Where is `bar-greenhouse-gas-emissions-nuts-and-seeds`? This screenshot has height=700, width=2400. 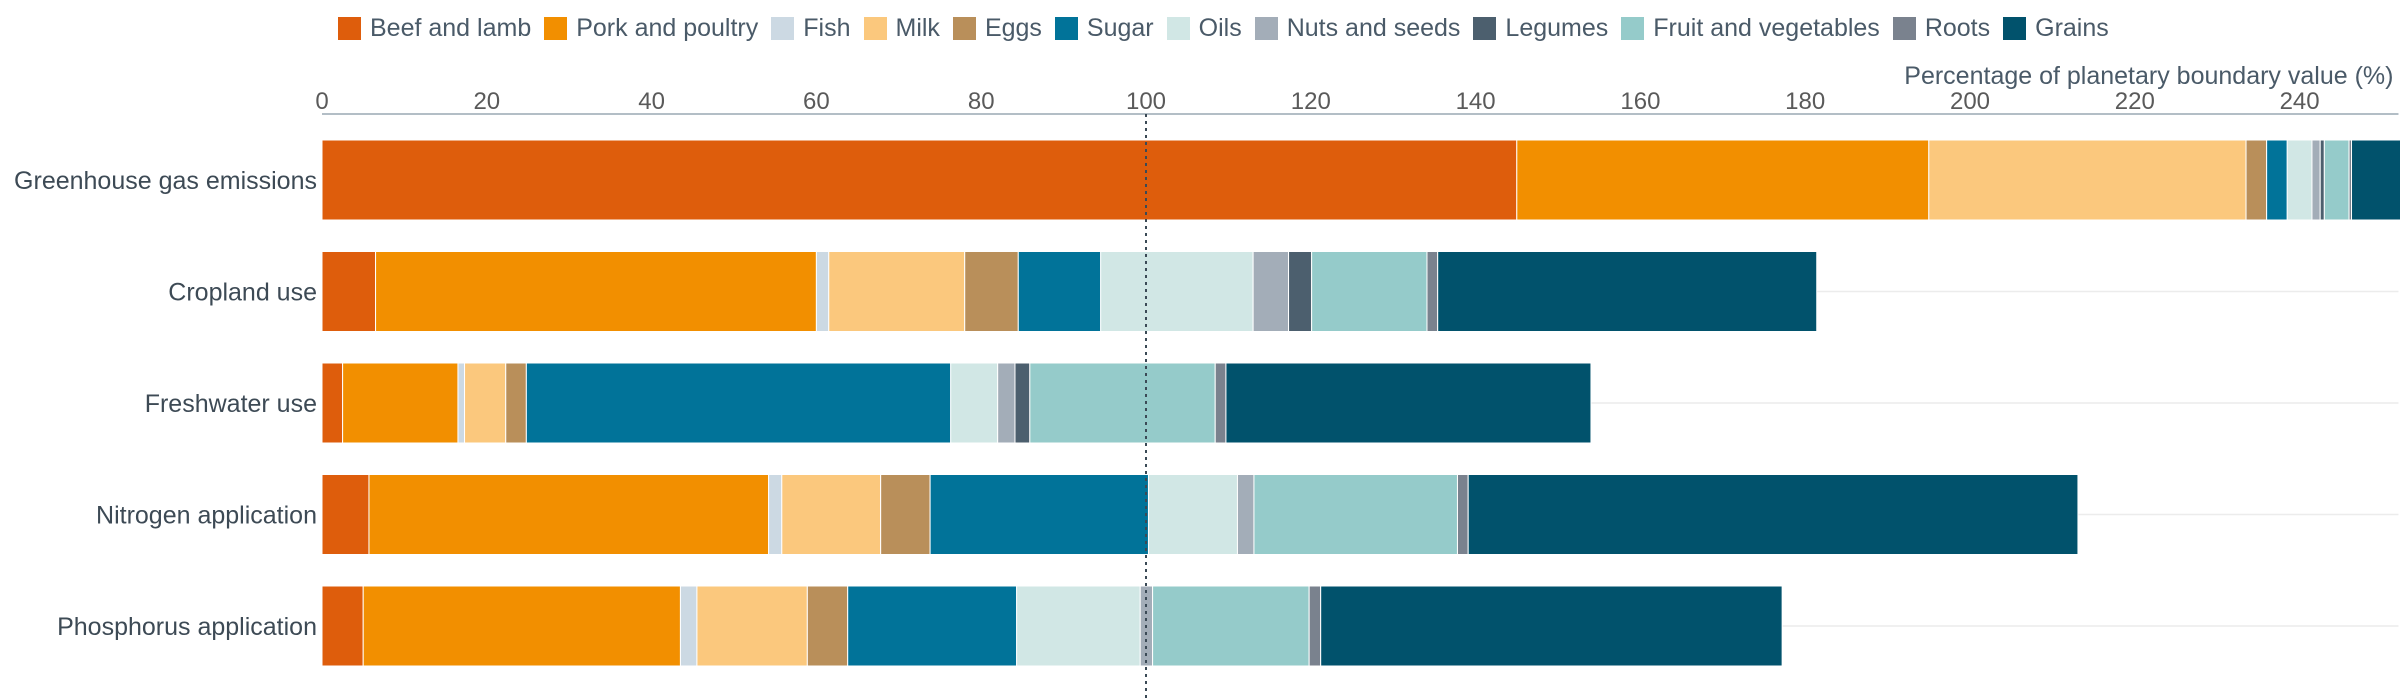 bar-greenhouse-gas-emissions-nuts-and-seeds is located at coordinates (2316, 180).